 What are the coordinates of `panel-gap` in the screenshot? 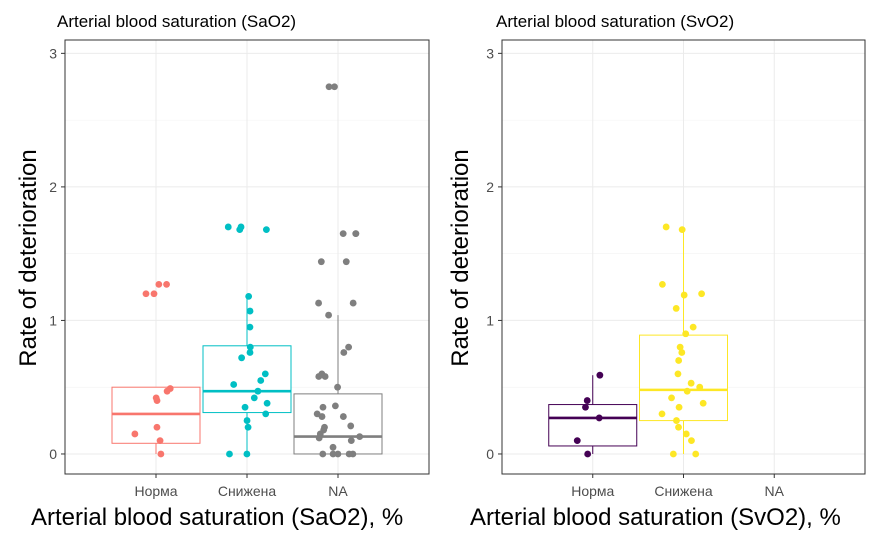 It's located at (453, 520).